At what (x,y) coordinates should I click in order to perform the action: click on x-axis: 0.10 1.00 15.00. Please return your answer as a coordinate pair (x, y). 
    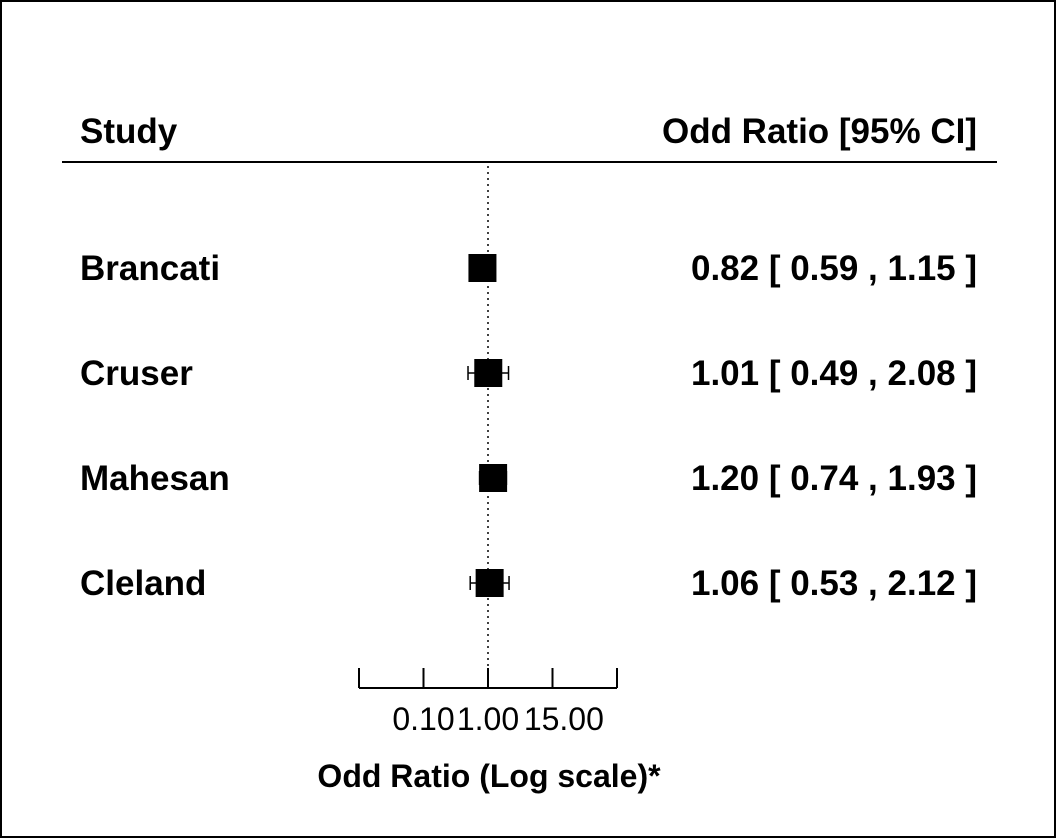
    Looking at the image, I should click on (488, 702).